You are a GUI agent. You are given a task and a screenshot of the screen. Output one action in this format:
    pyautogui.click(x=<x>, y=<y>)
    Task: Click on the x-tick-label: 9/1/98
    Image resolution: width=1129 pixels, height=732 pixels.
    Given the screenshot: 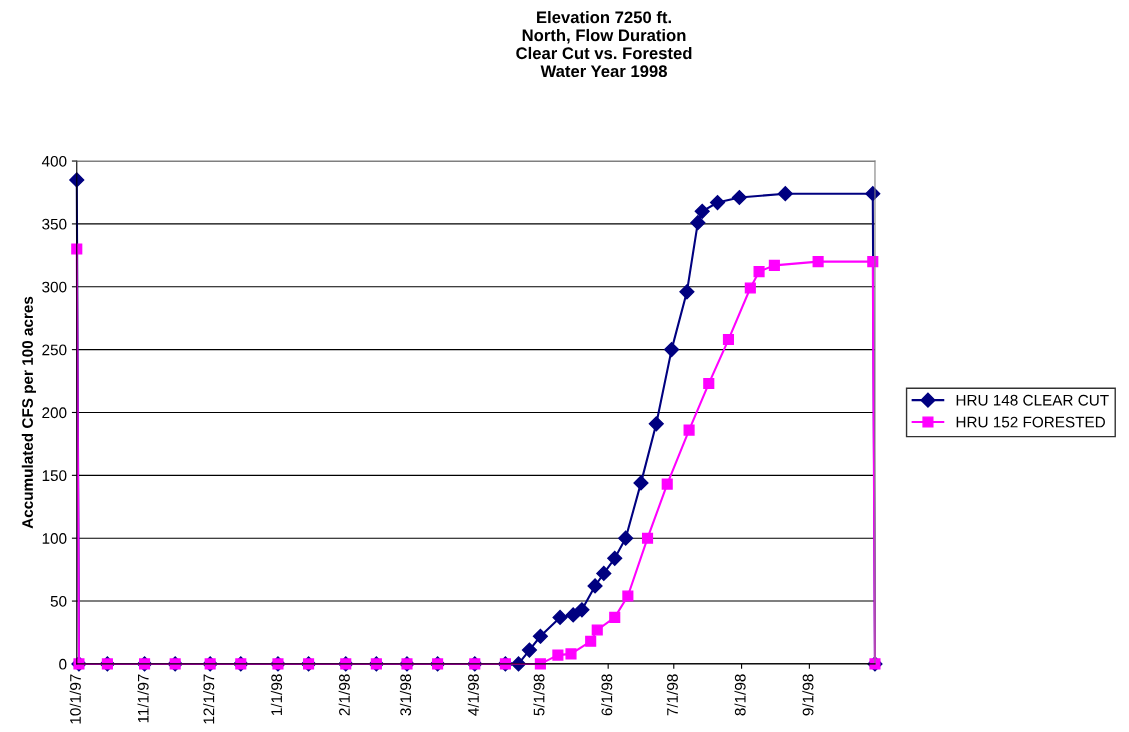 What is the action you would take?
    pyautogui.click(x=808, y=695)
    